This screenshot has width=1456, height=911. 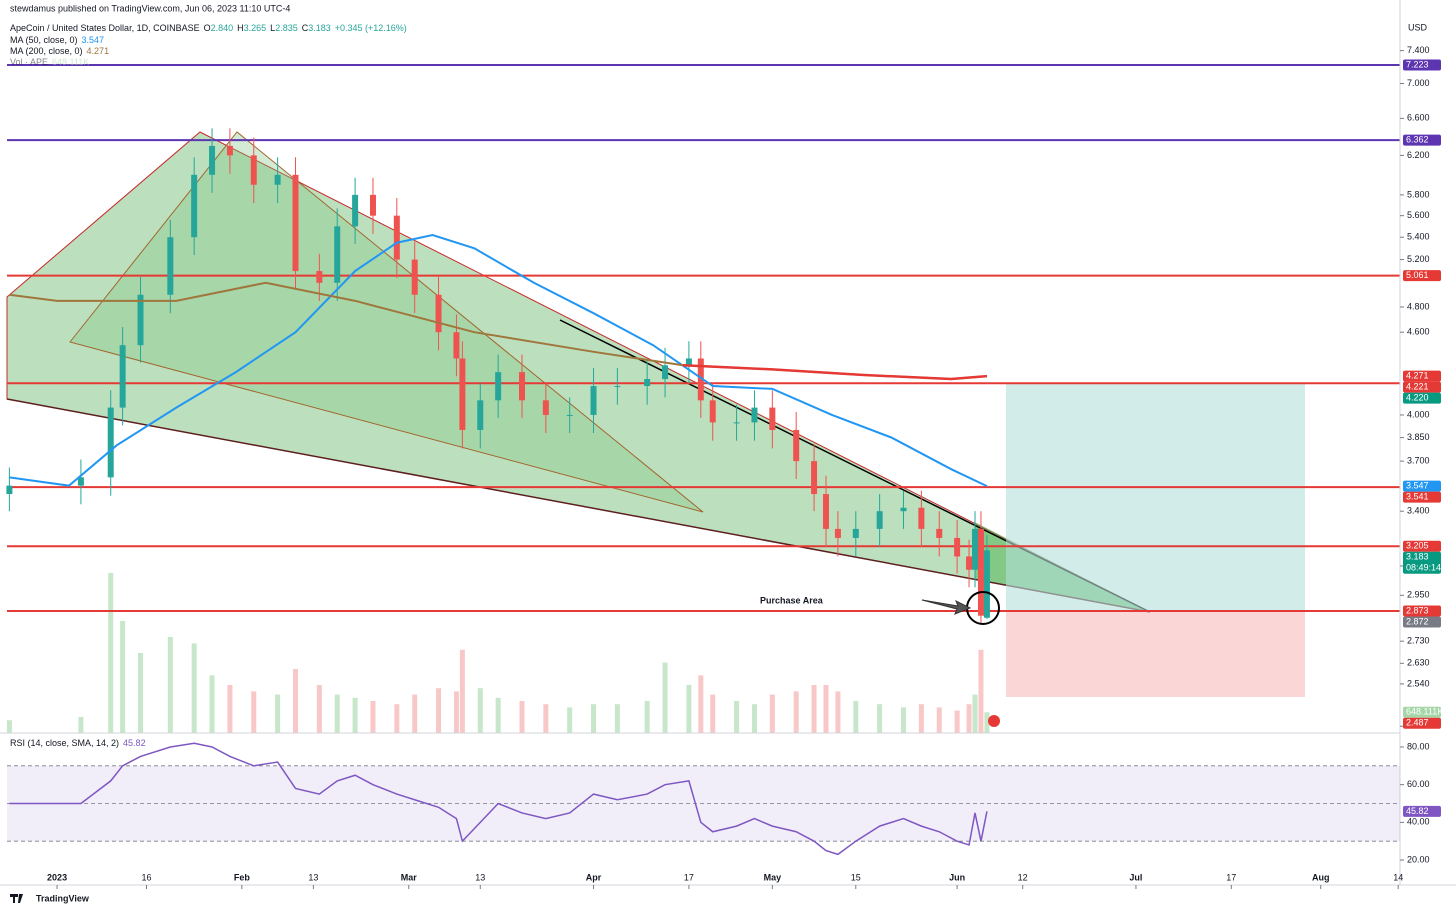 I want to click on y-tick-label: 2.950, so click(x=1418, y=595).